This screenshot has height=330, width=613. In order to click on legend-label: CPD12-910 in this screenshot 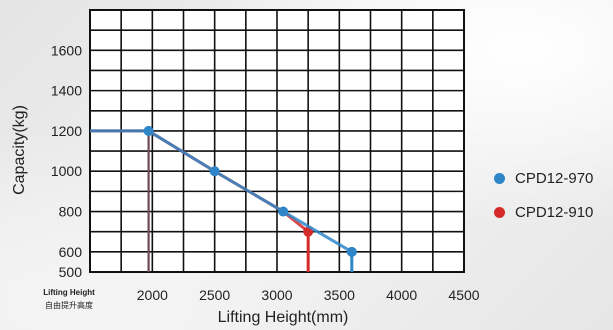, I will do `click(554, 212)`.